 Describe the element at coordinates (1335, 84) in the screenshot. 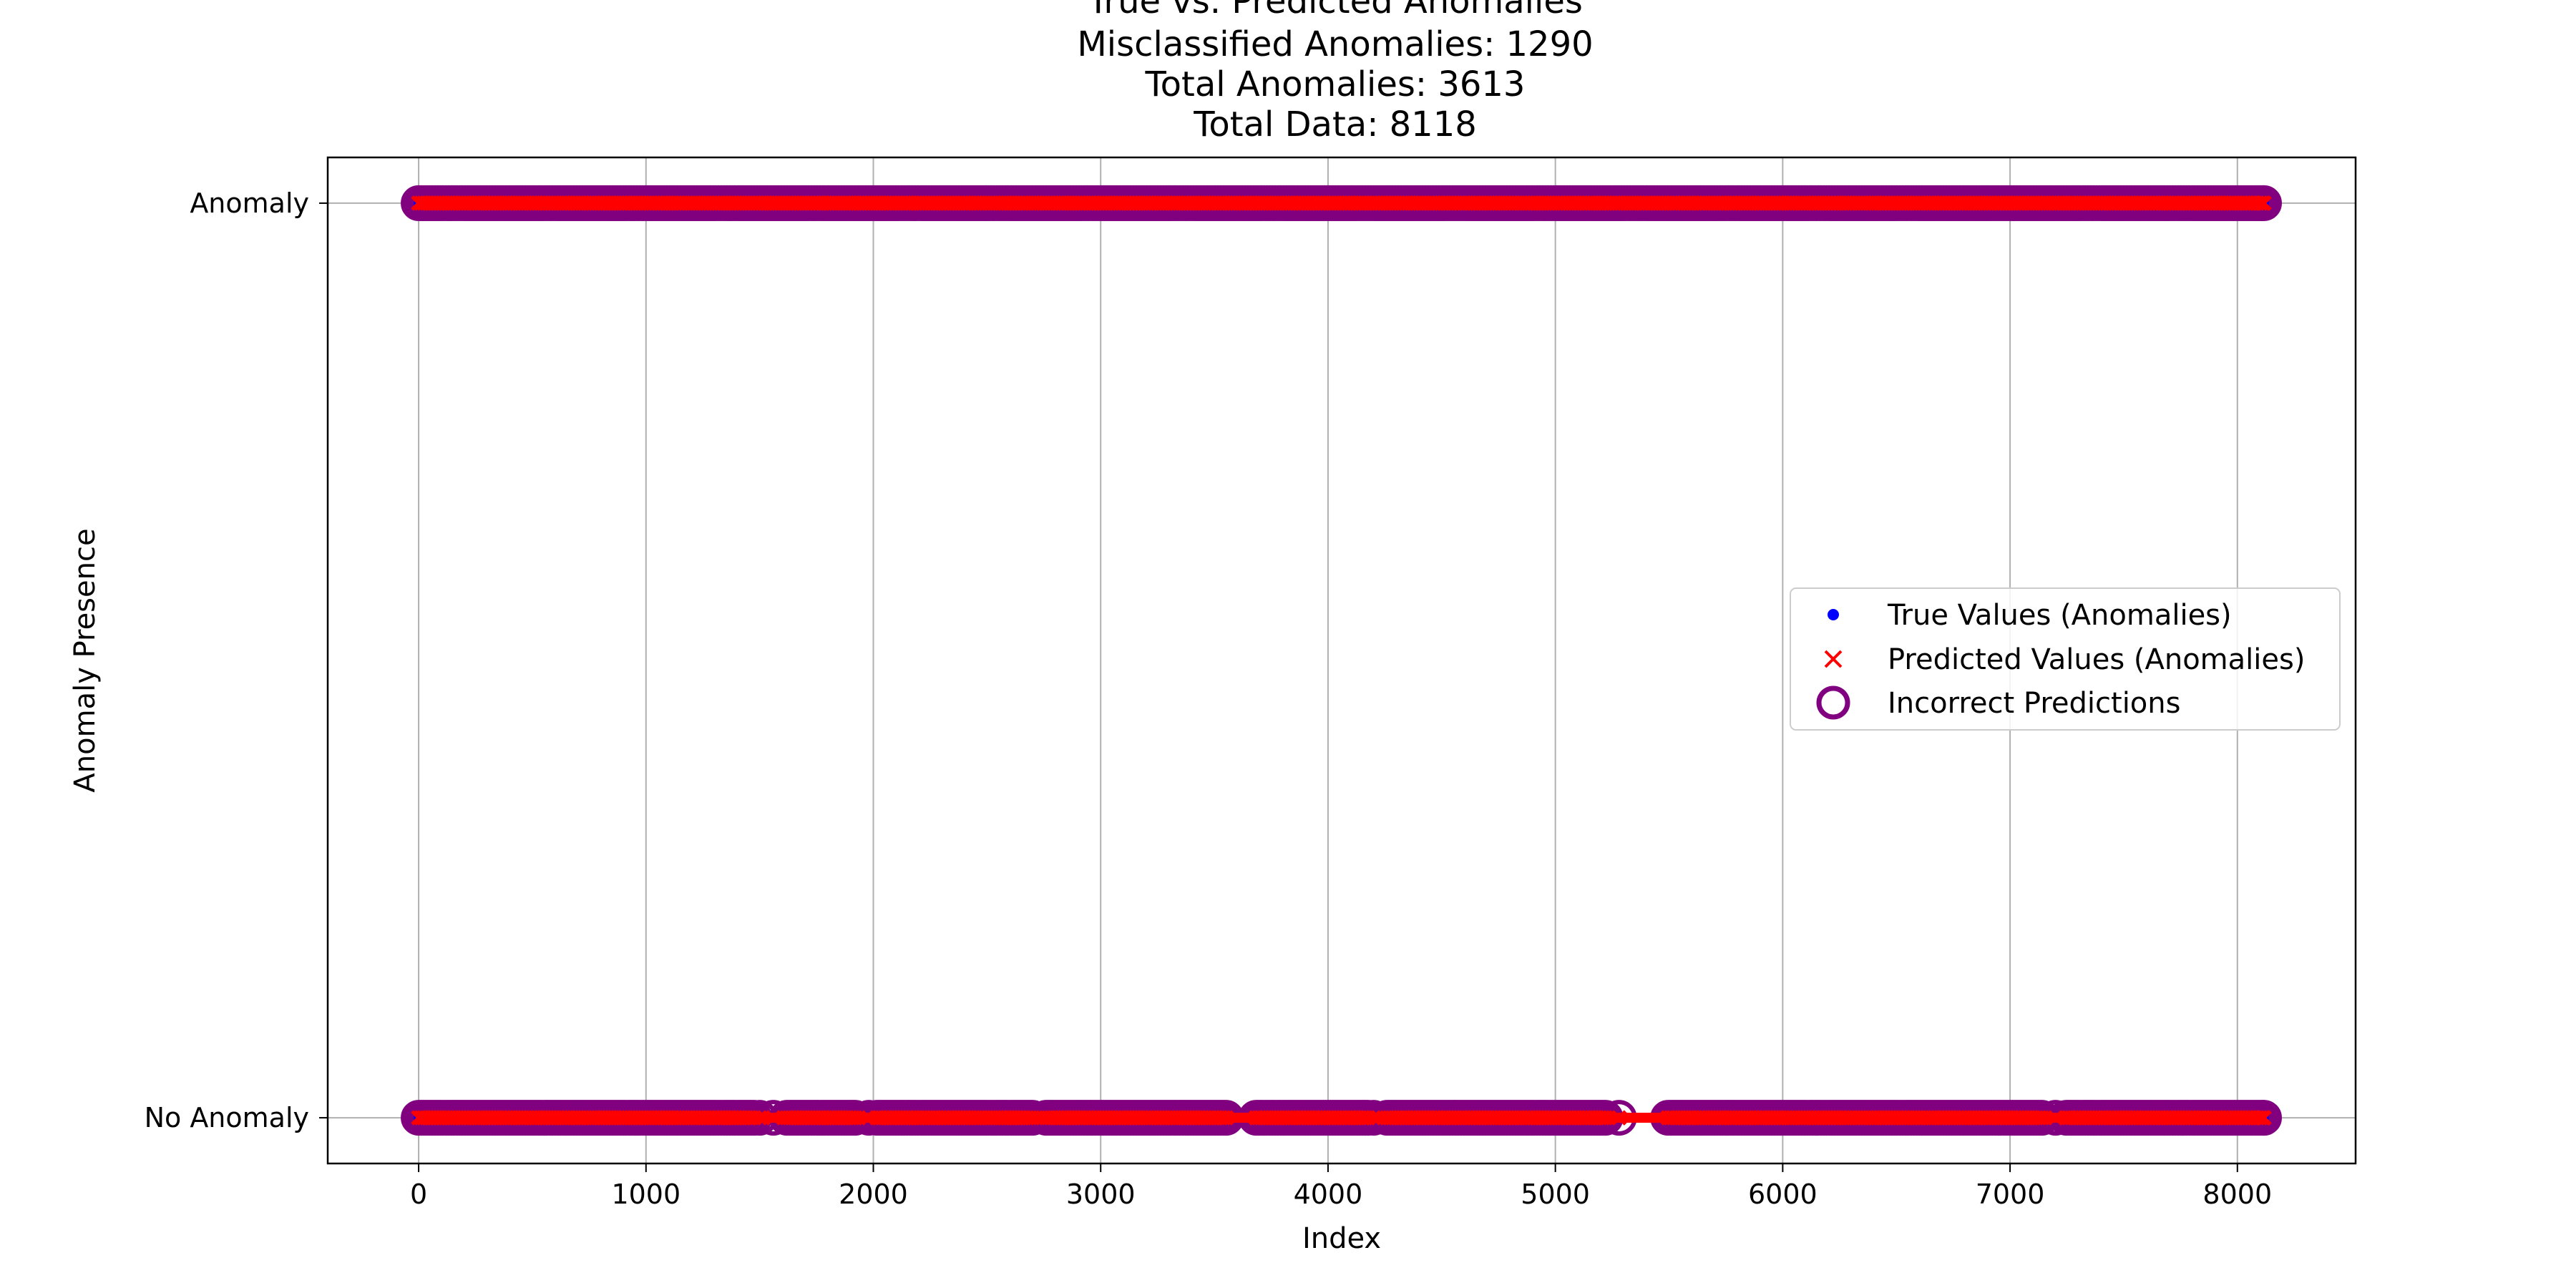

I see `title-line-3: Total Anomalies: 3613` at that location.